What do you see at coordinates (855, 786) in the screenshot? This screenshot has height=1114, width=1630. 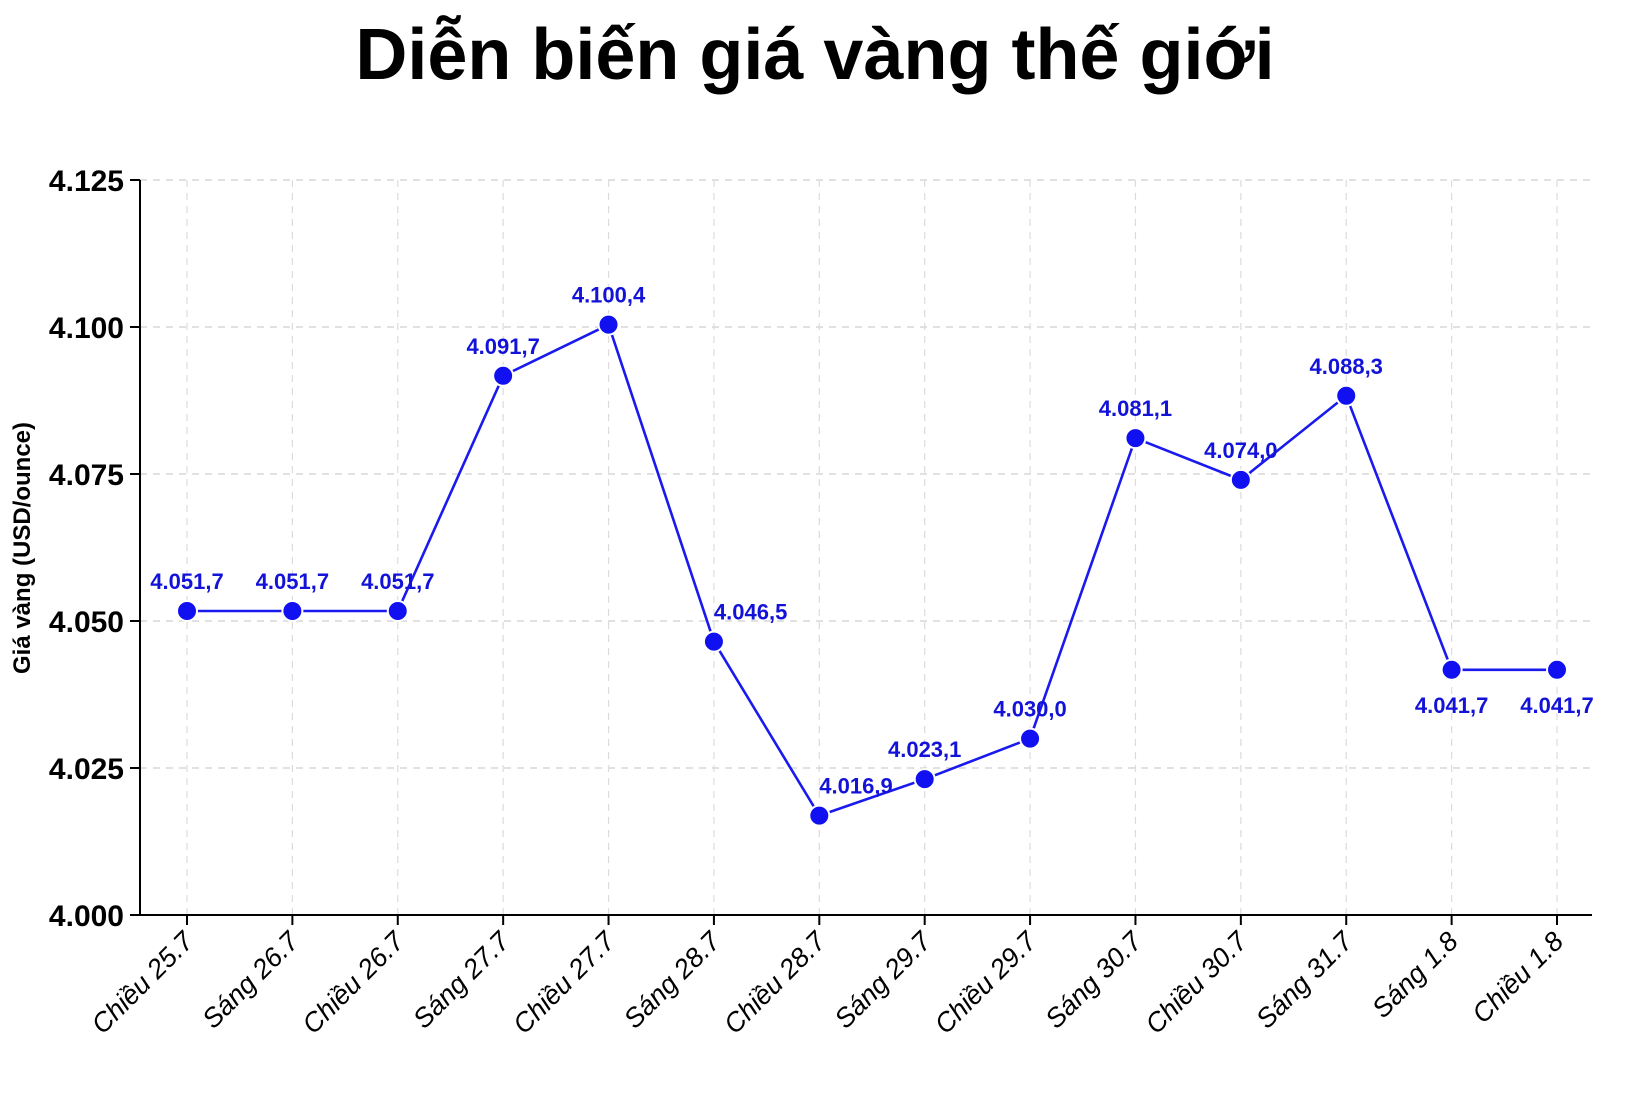 I see `data-label: 4.016,9` at bounding box center [855, 786].